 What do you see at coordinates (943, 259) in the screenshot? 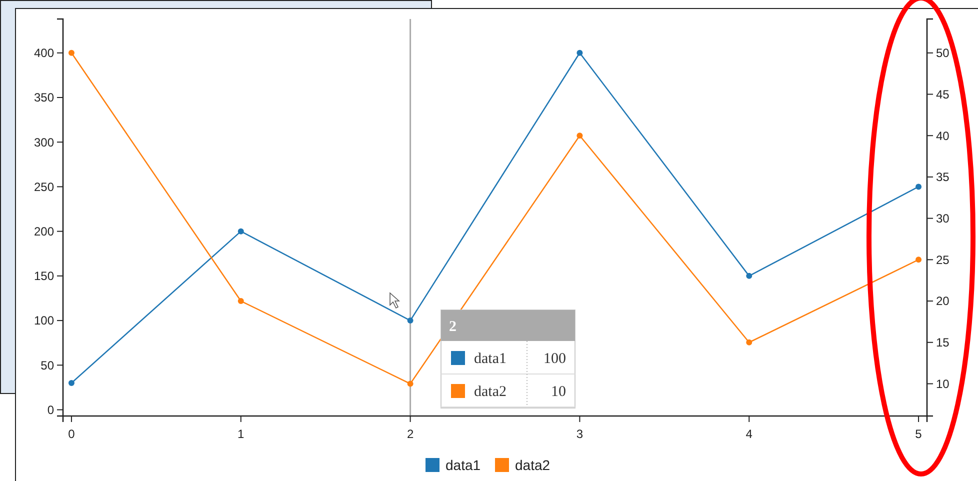
I see `y2-tick-label: 25` at bounding box center [943, 259].